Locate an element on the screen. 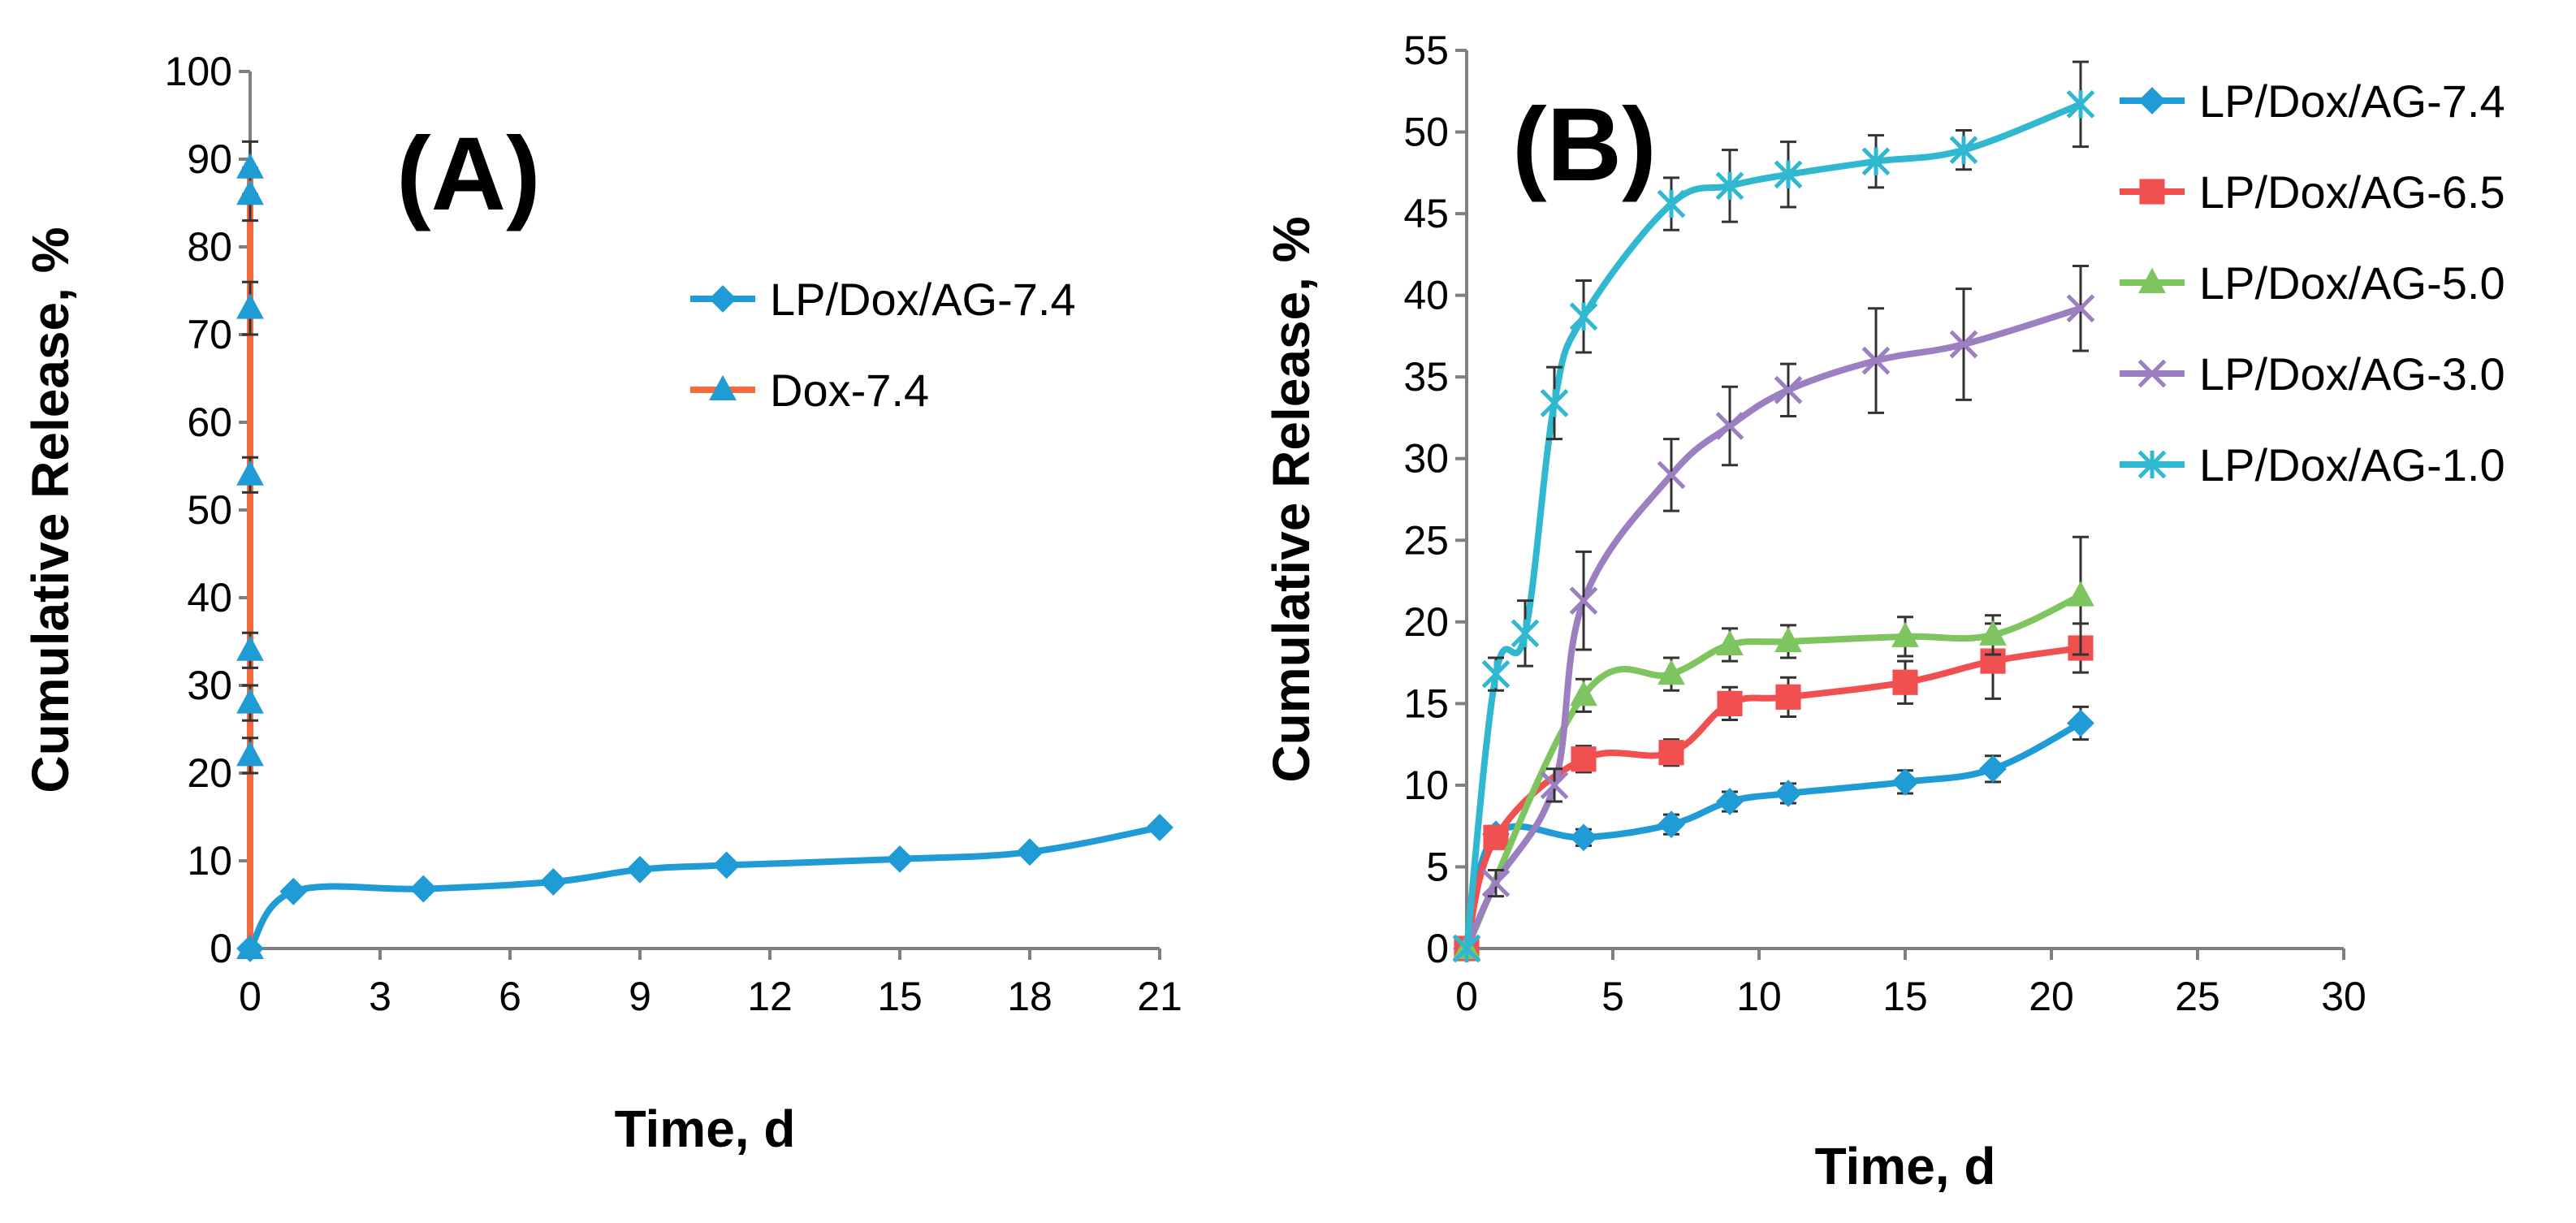 This screenshot has height=1223, width=2576. legend-label: LP/Dox/AG-5.0 is located at coordinates (2352, 283).